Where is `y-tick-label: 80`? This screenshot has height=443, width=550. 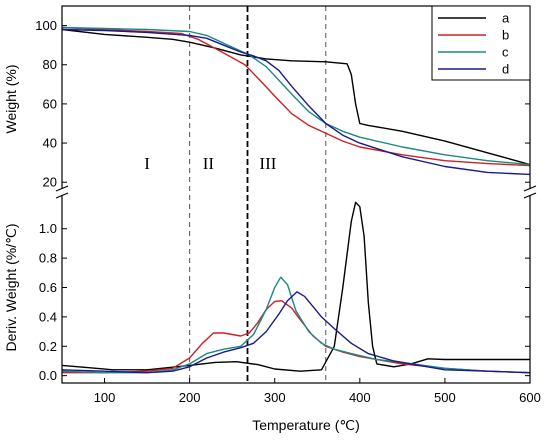 y-tick-label: 80 is located at coordinates (50, 64).